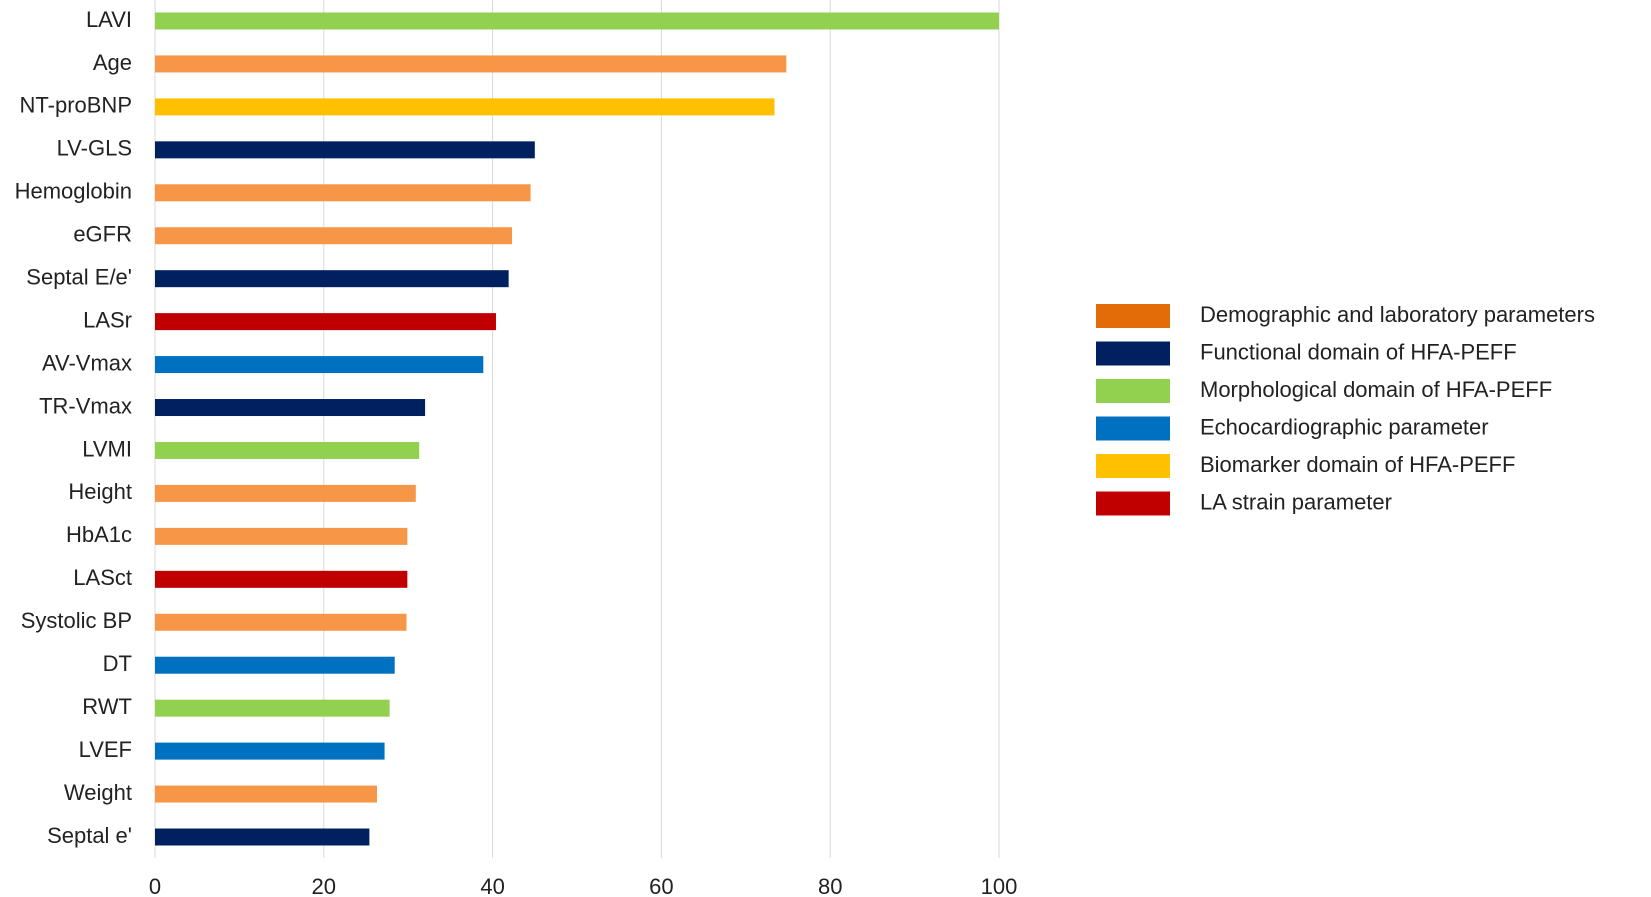  Describe the element at coordinates (661, 885) in the screenshot. I see `x-tick-label: 60` at that location.